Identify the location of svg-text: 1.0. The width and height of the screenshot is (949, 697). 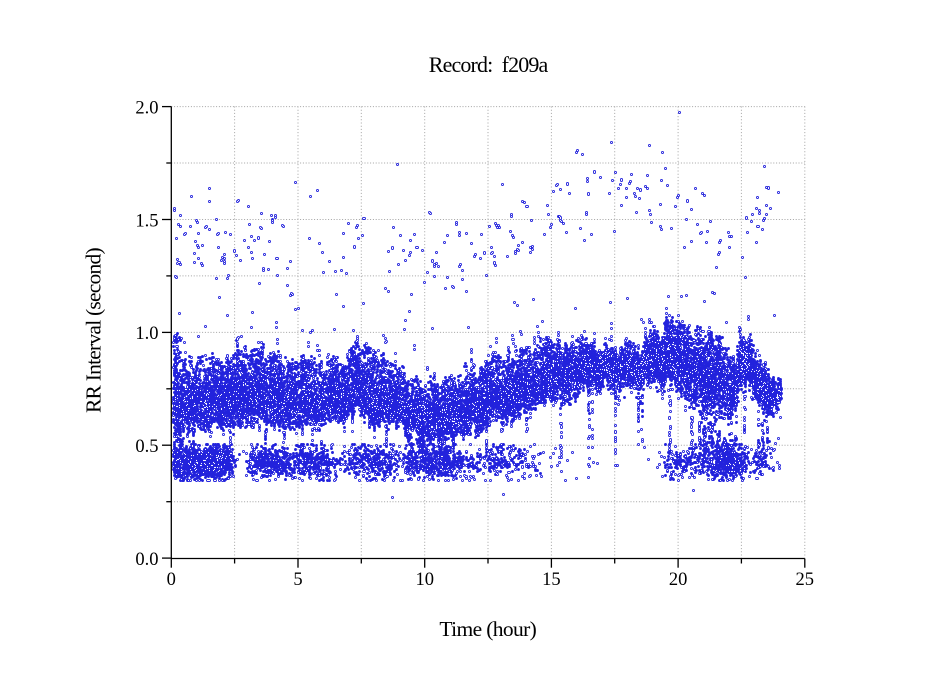
(146, 334).